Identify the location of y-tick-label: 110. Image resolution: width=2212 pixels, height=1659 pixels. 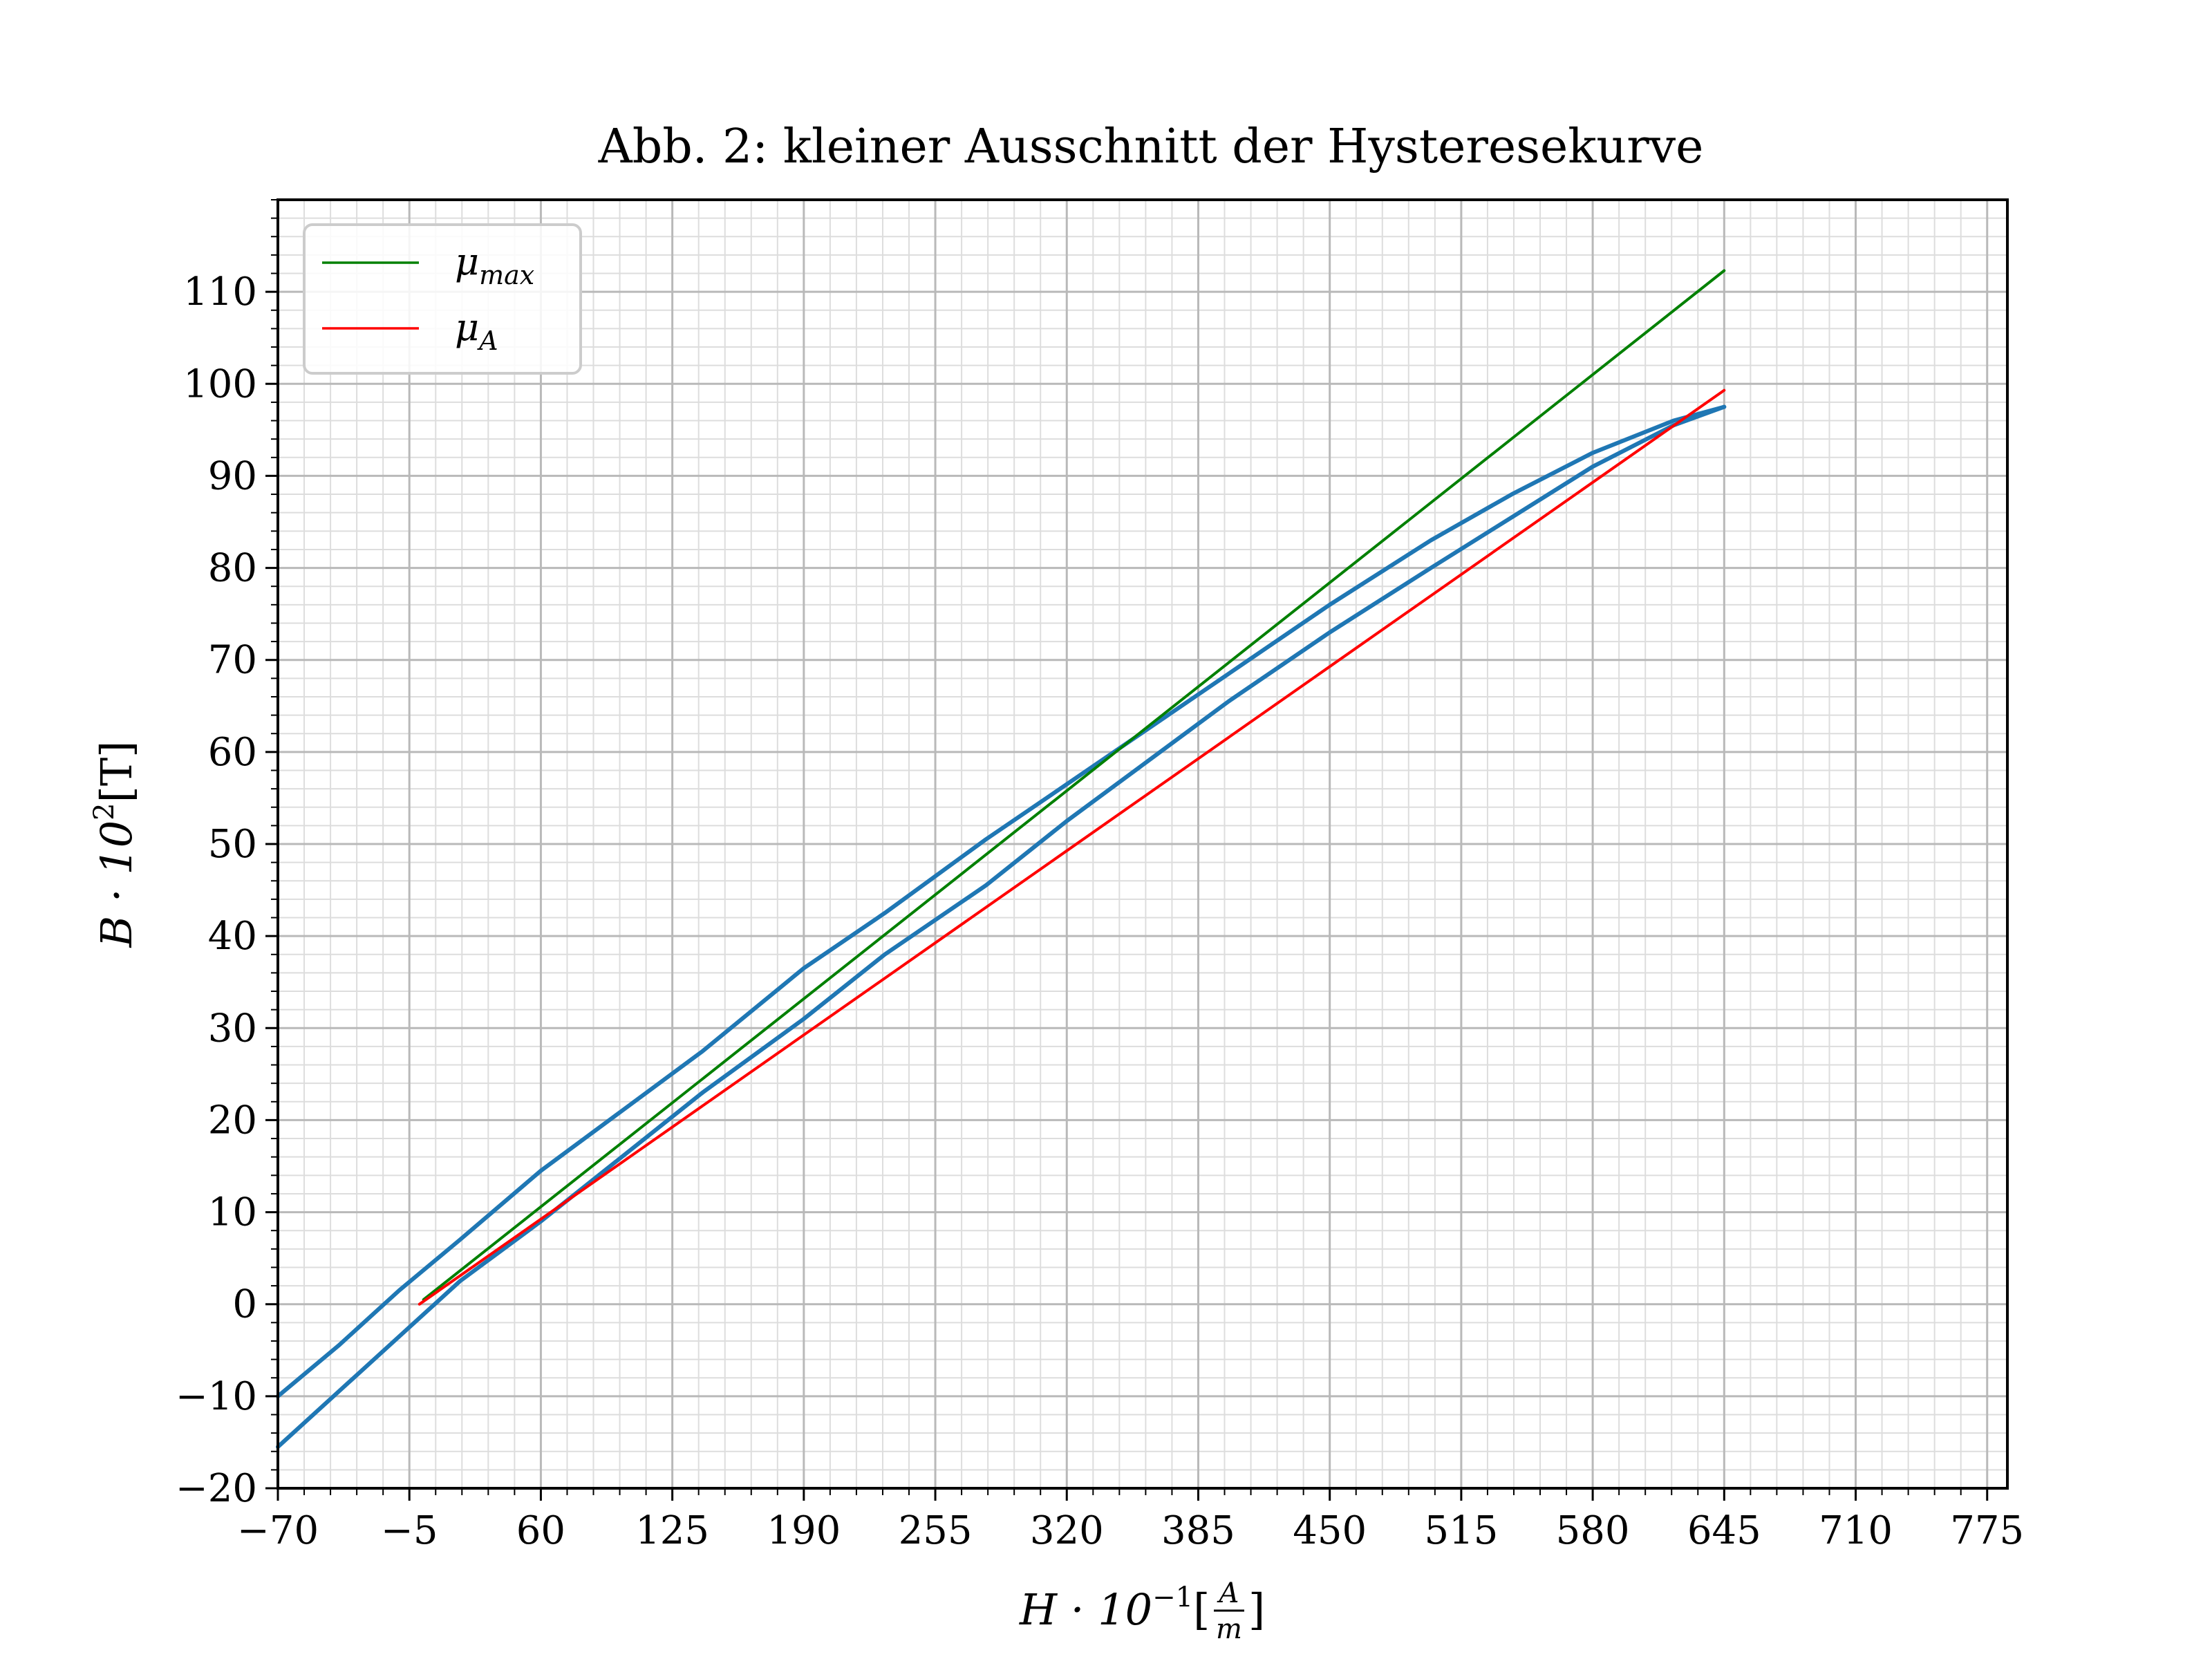
(220, 292).